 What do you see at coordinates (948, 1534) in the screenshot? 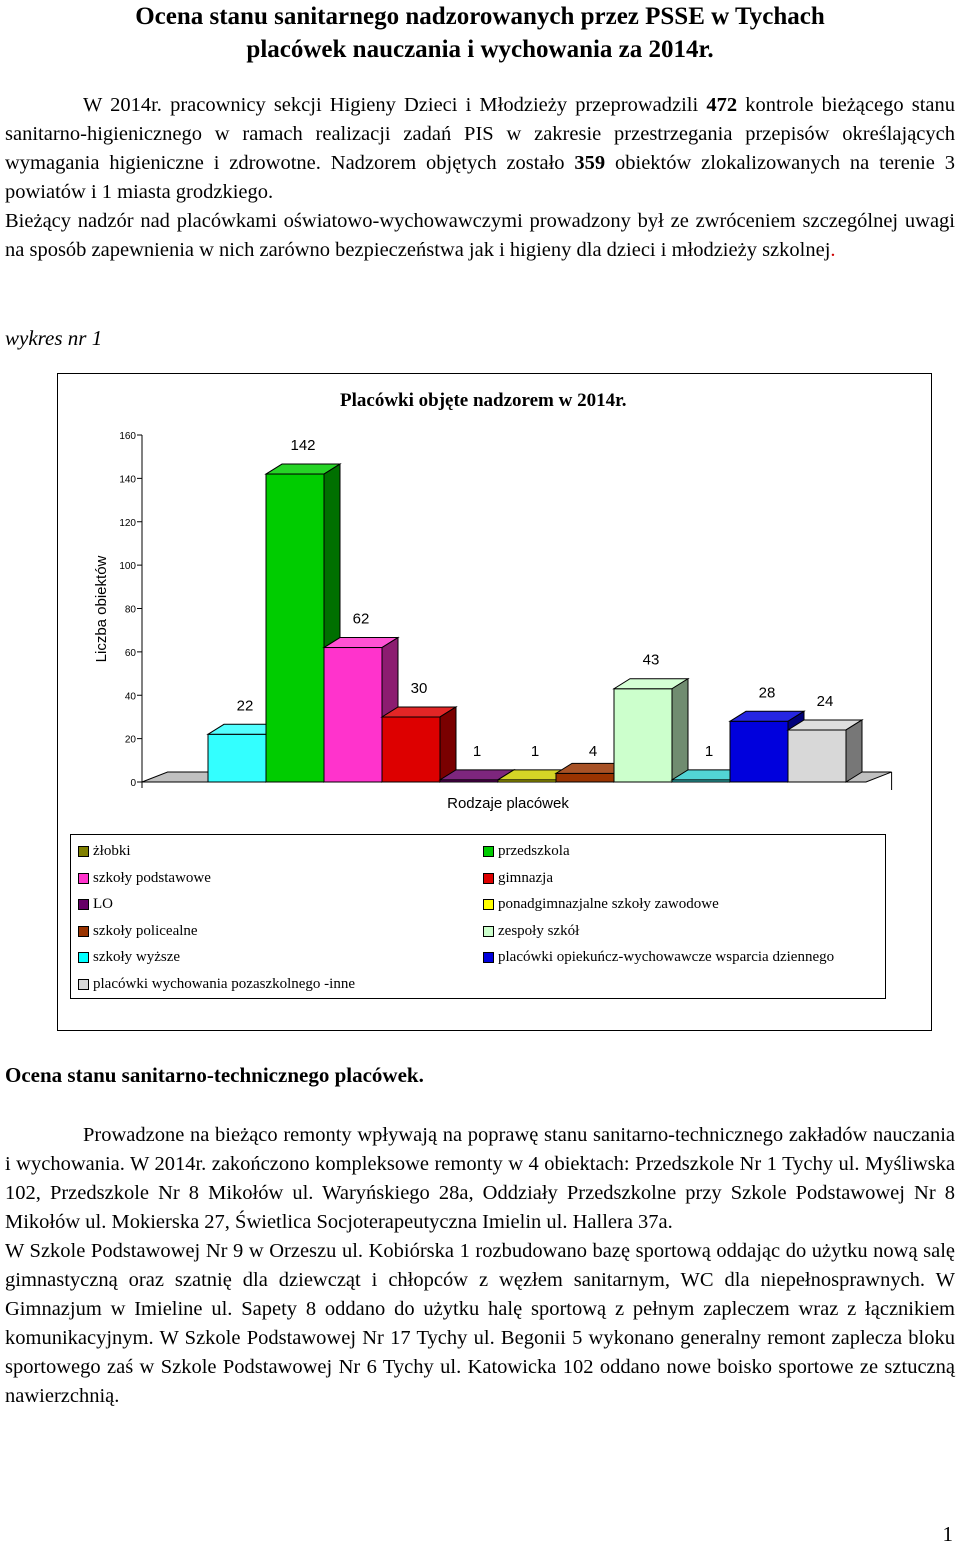
I see `page-number: 1` at bounding box center [948, 1534].